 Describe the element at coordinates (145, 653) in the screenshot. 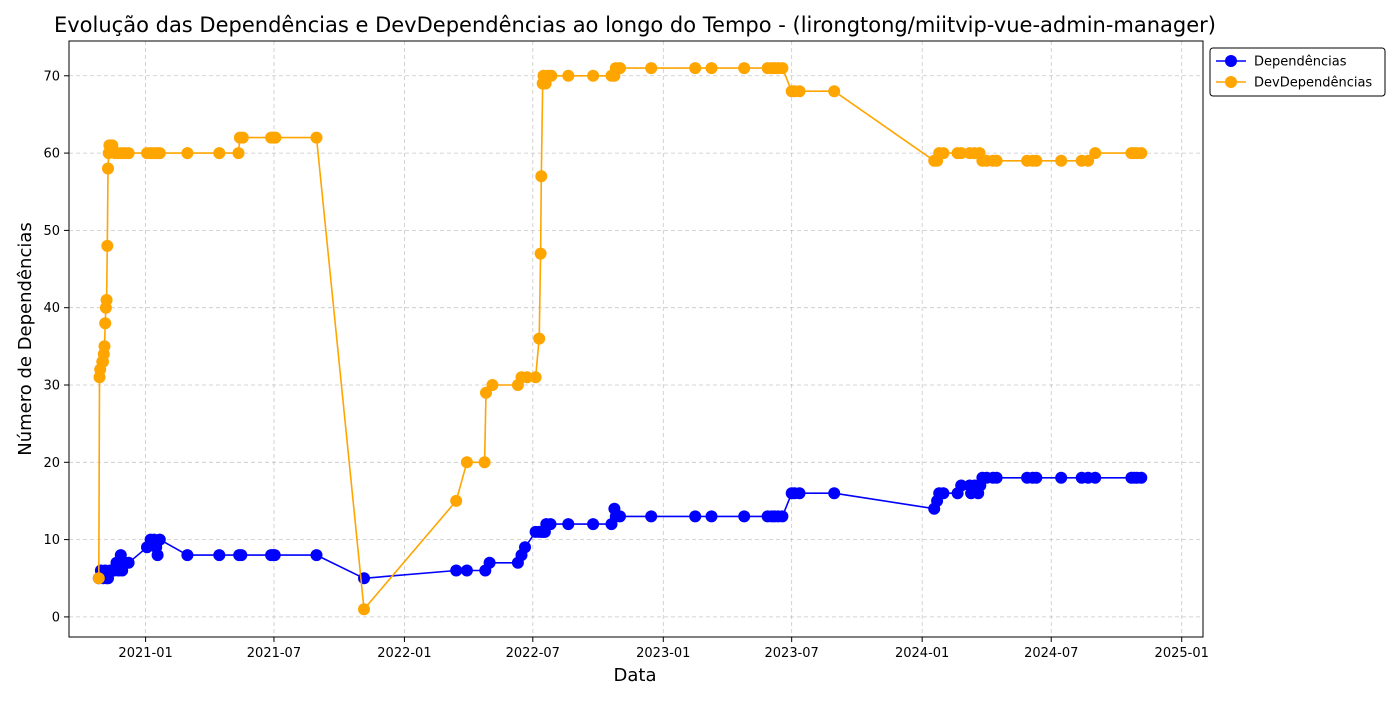

I see `x-tick-label: 2021-01` at that location.